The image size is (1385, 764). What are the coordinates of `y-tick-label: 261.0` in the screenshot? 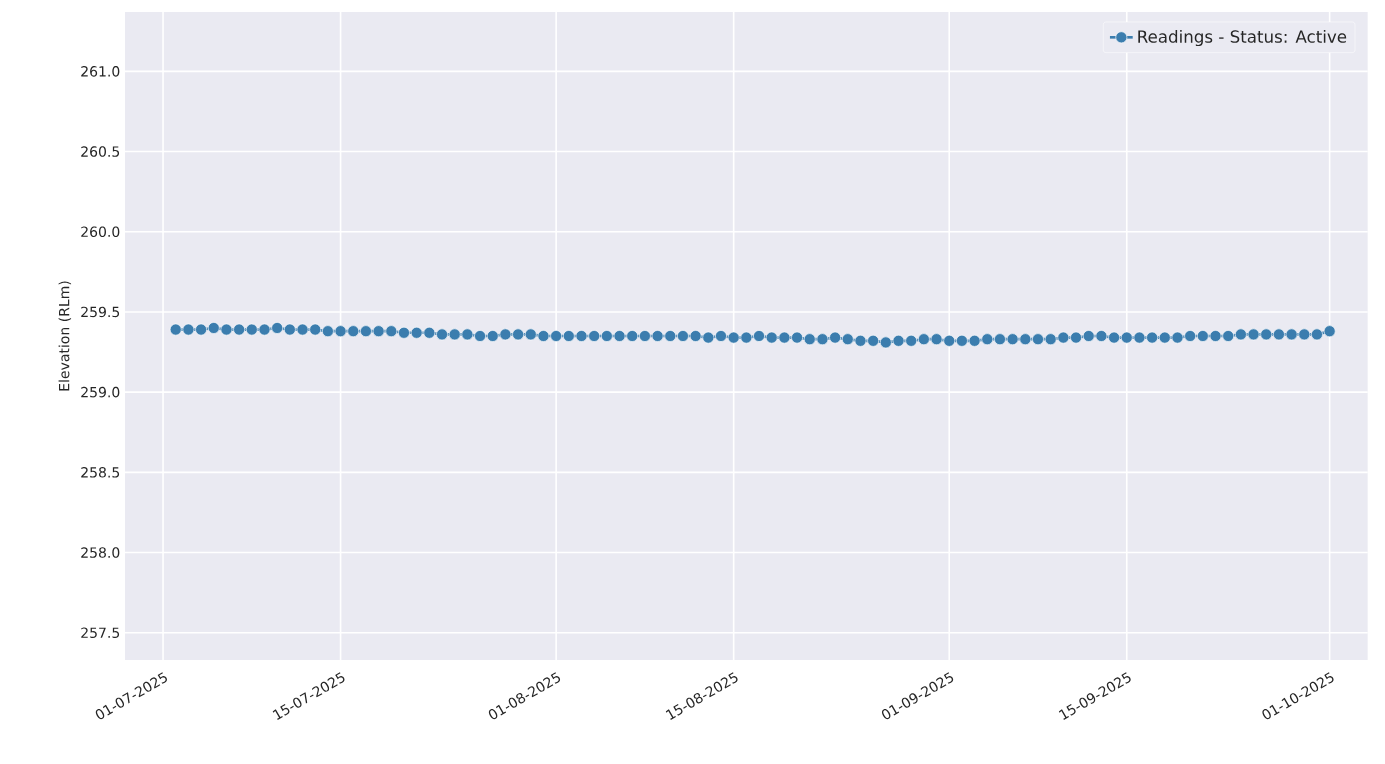 It's located at (100, 71).